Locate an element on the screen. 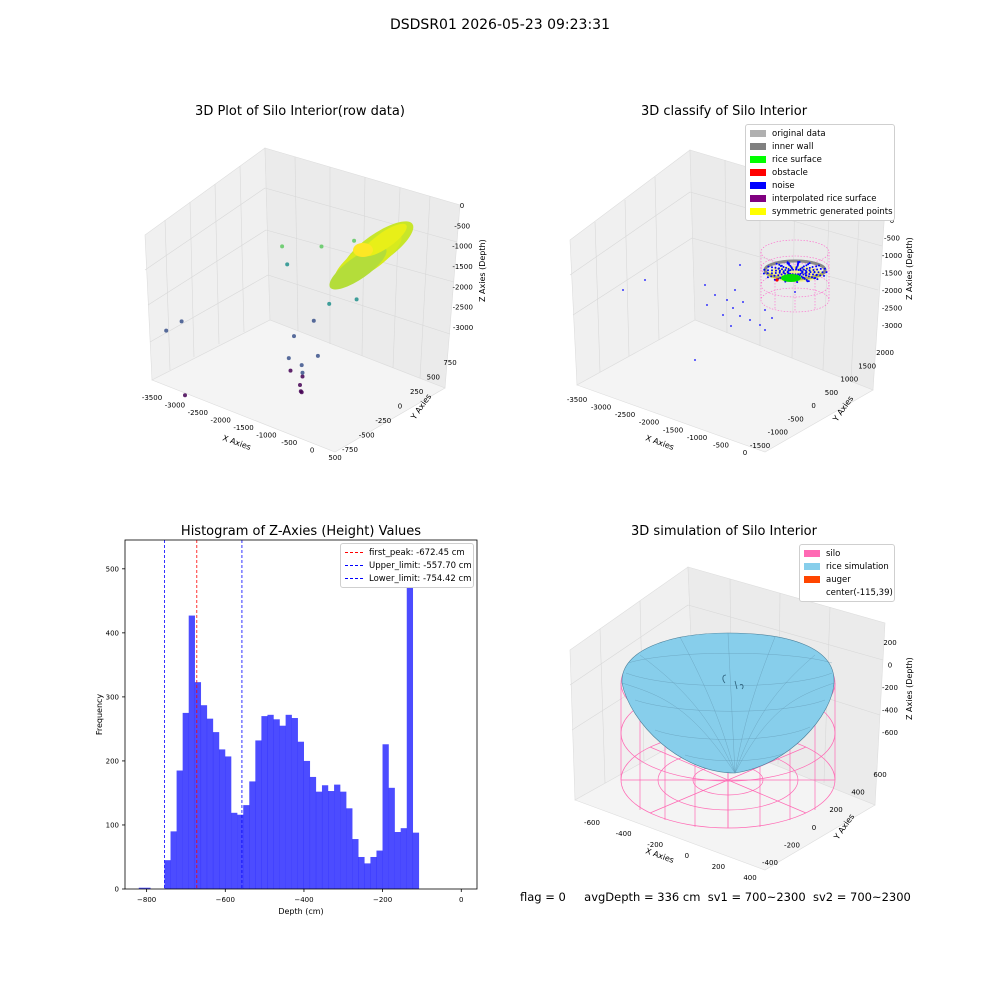 The width and height of the screenshot is (1000, 1000). plot4-zlabel: Z Axies (Depth) is located at coordinates (909, 688).